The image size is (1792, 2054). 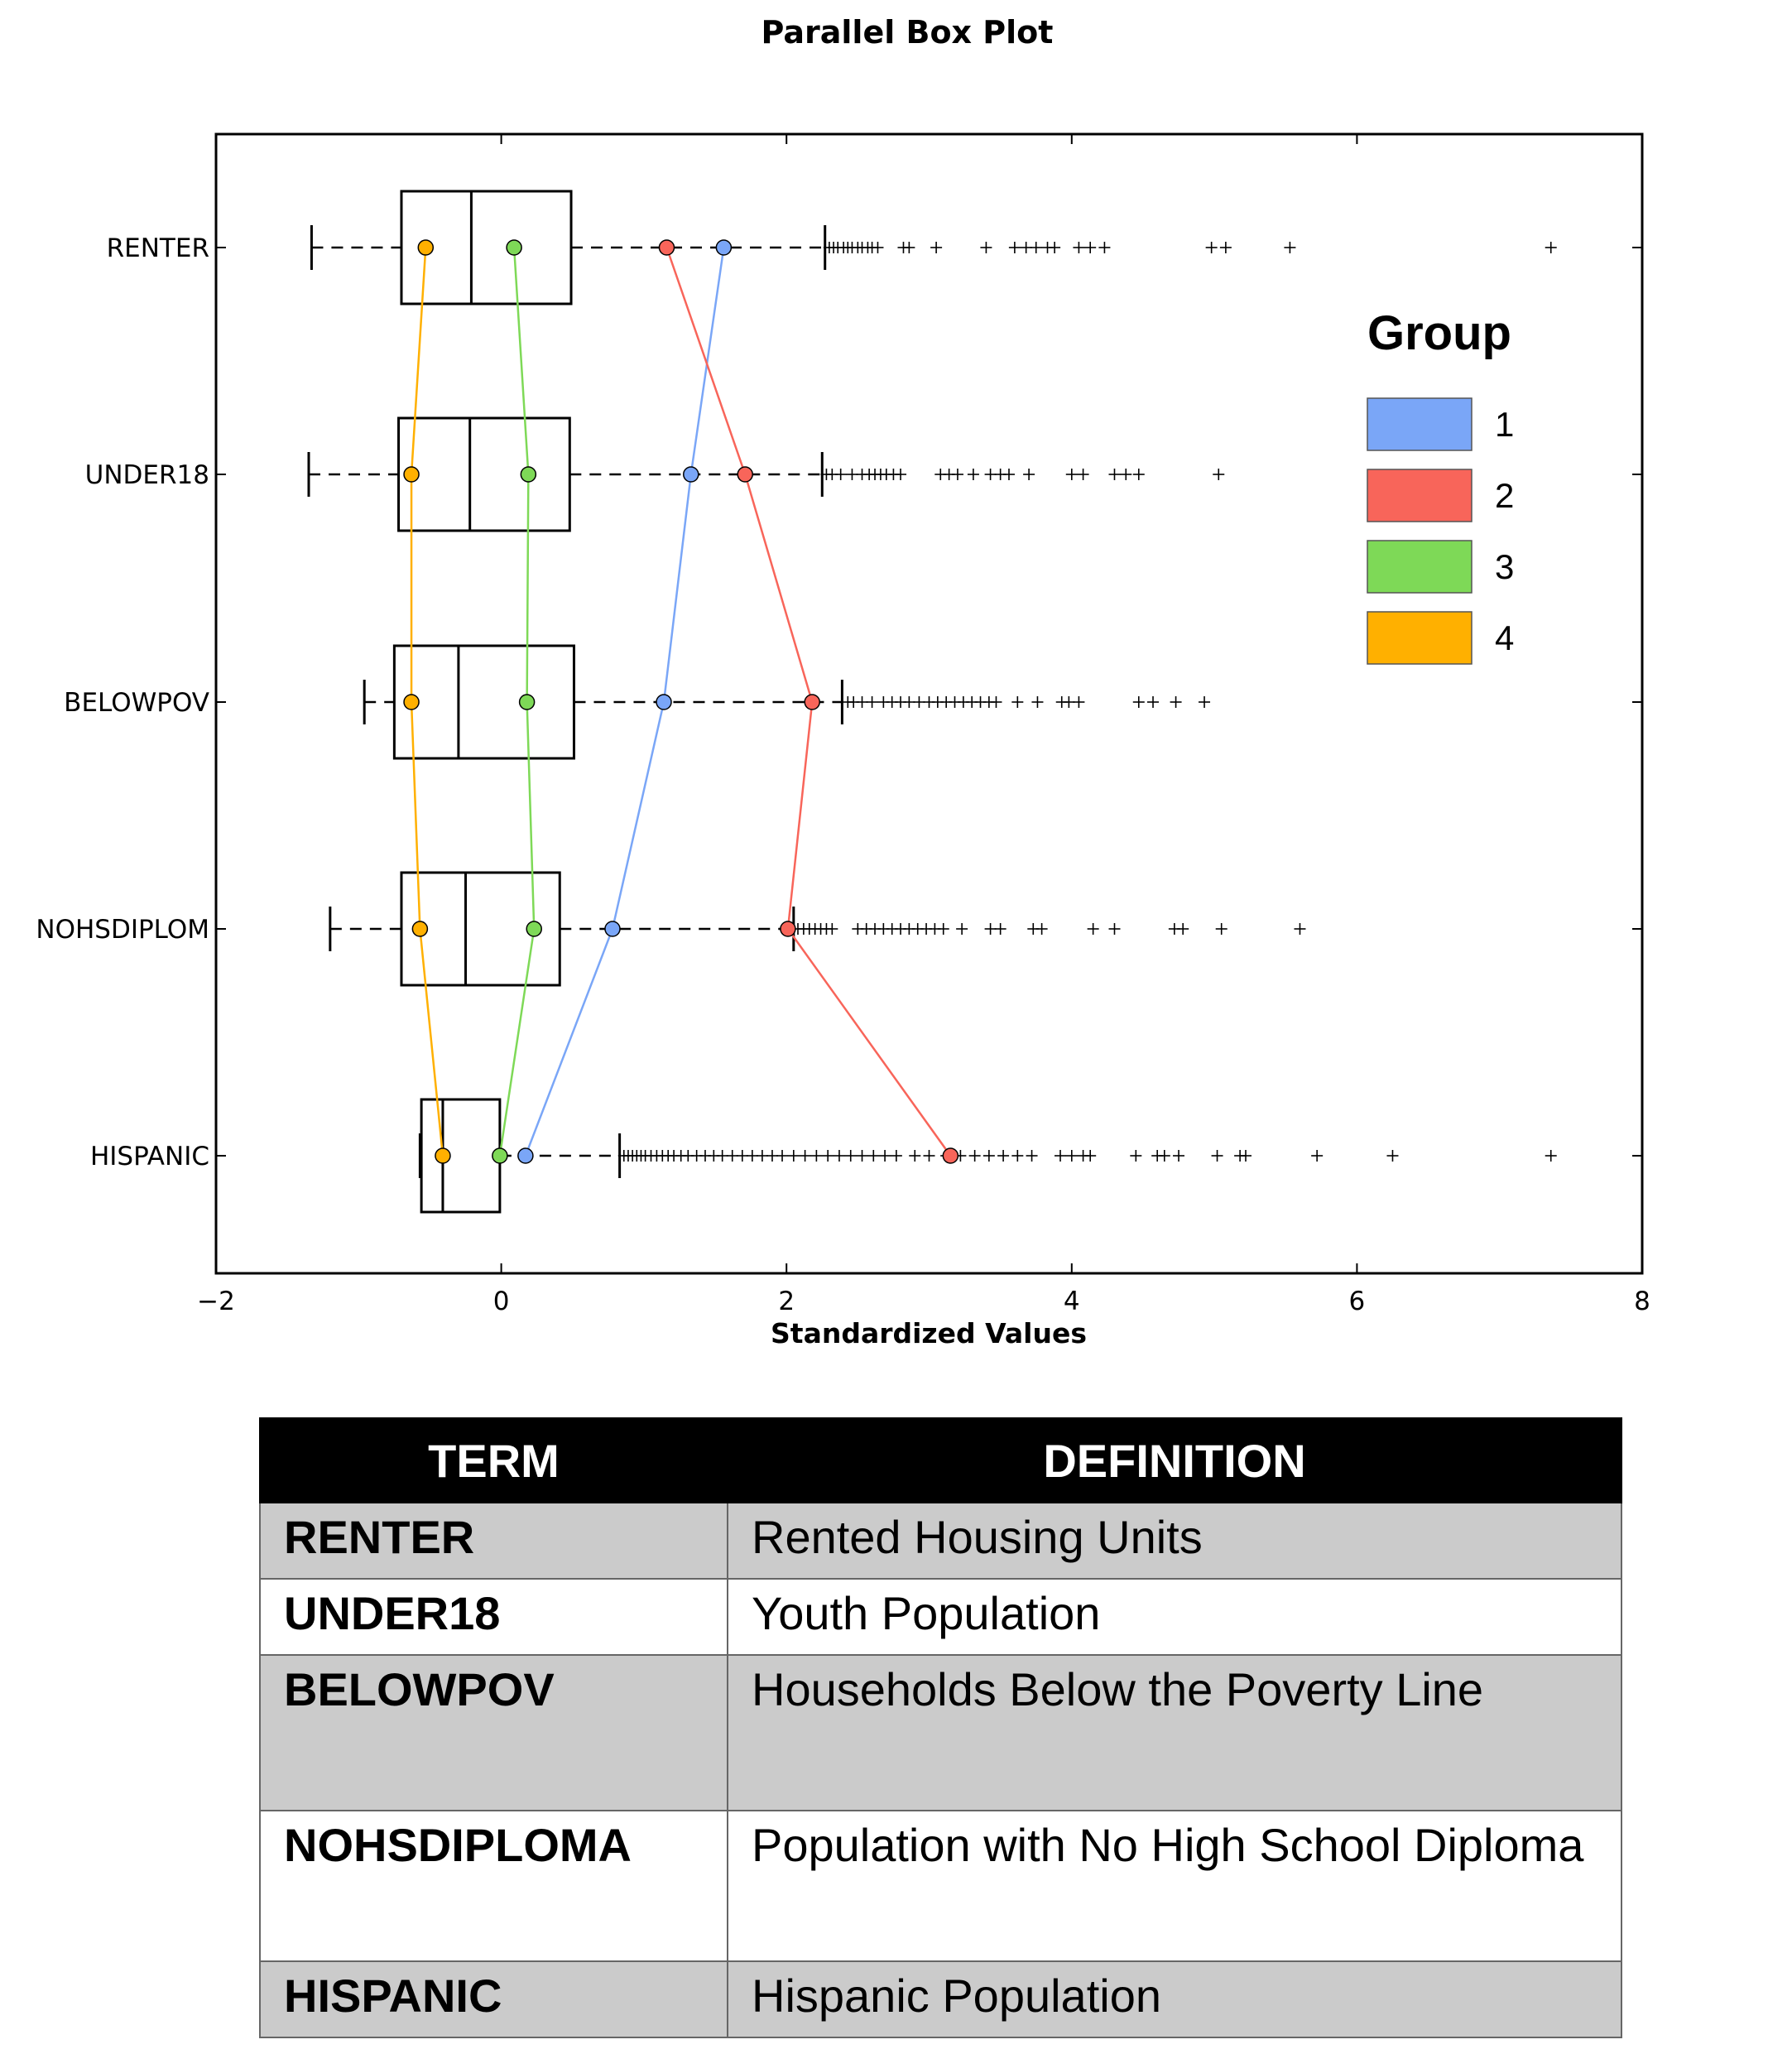 What do you see at coordinates (929, 1333) in the screenshot?
I see `x-axis-label: Standardized Values` at bounding box center [929, 1333].